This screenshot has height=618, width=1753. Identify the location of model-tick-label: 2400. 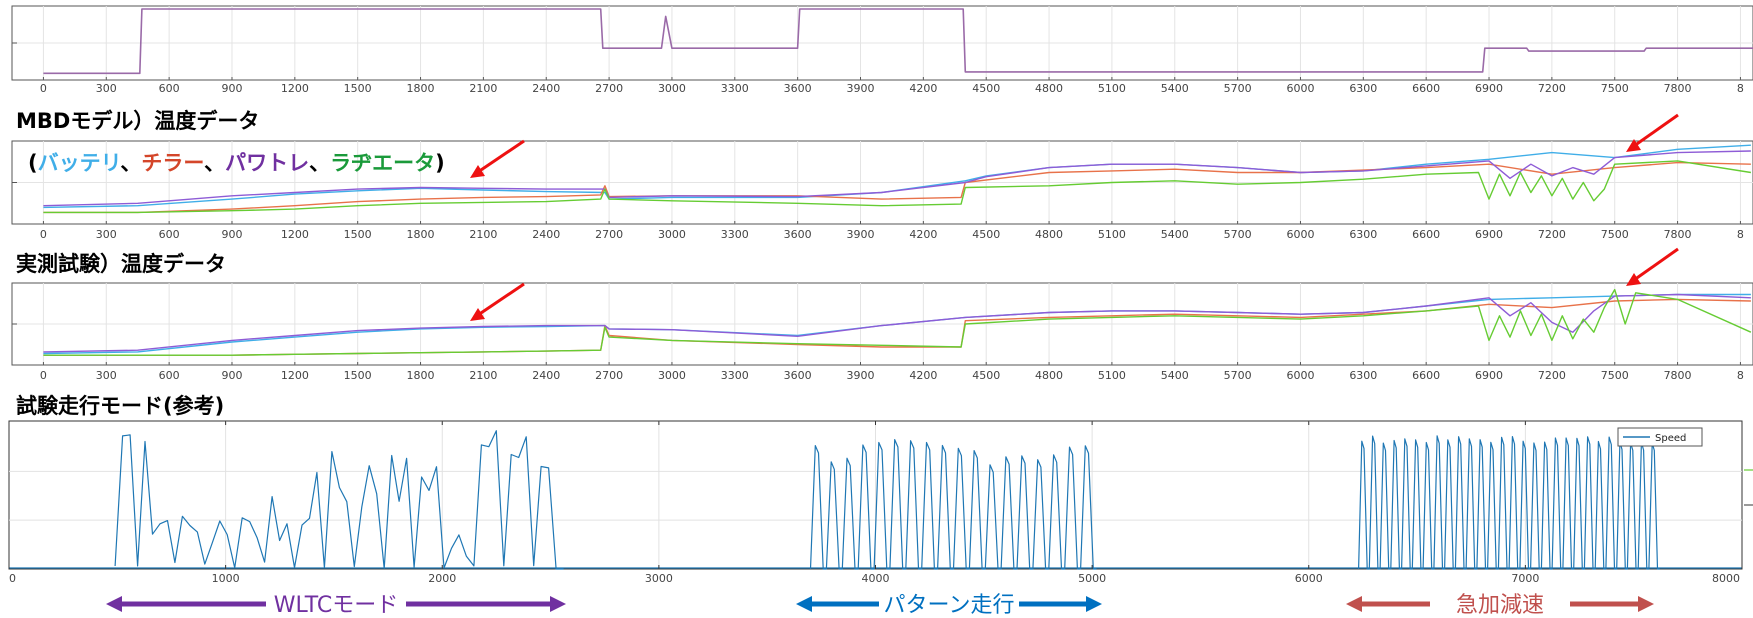
(546, 234).